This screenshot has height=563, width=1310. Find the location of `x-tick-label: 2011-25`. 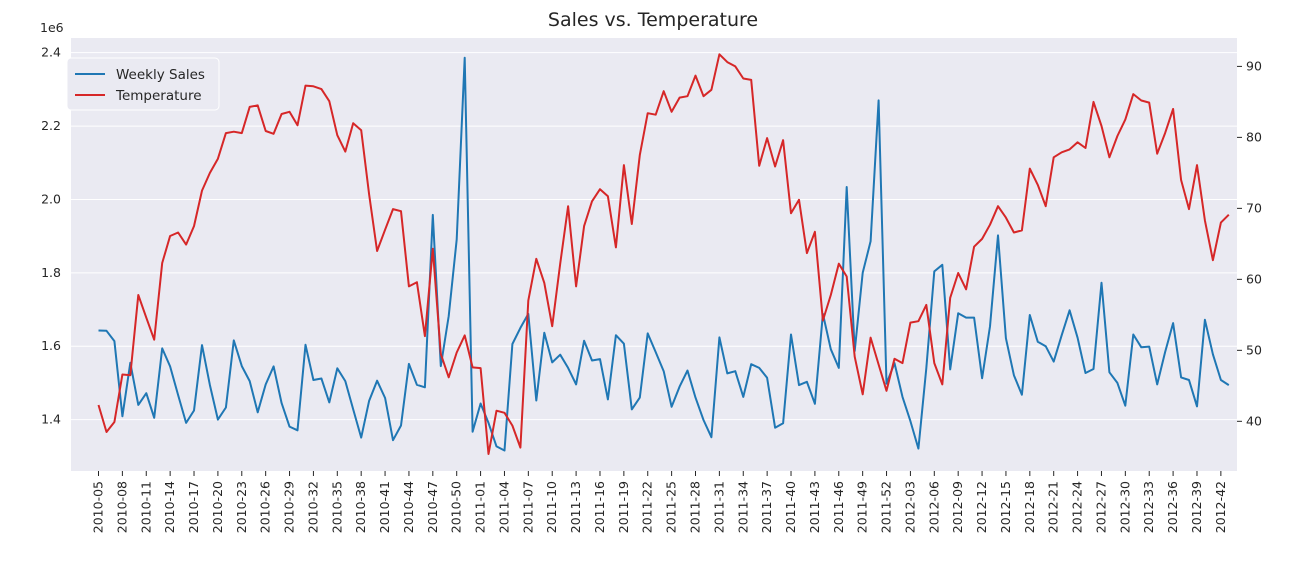

x-tick-label: 2011-25 is located at coordinates (671, 507).